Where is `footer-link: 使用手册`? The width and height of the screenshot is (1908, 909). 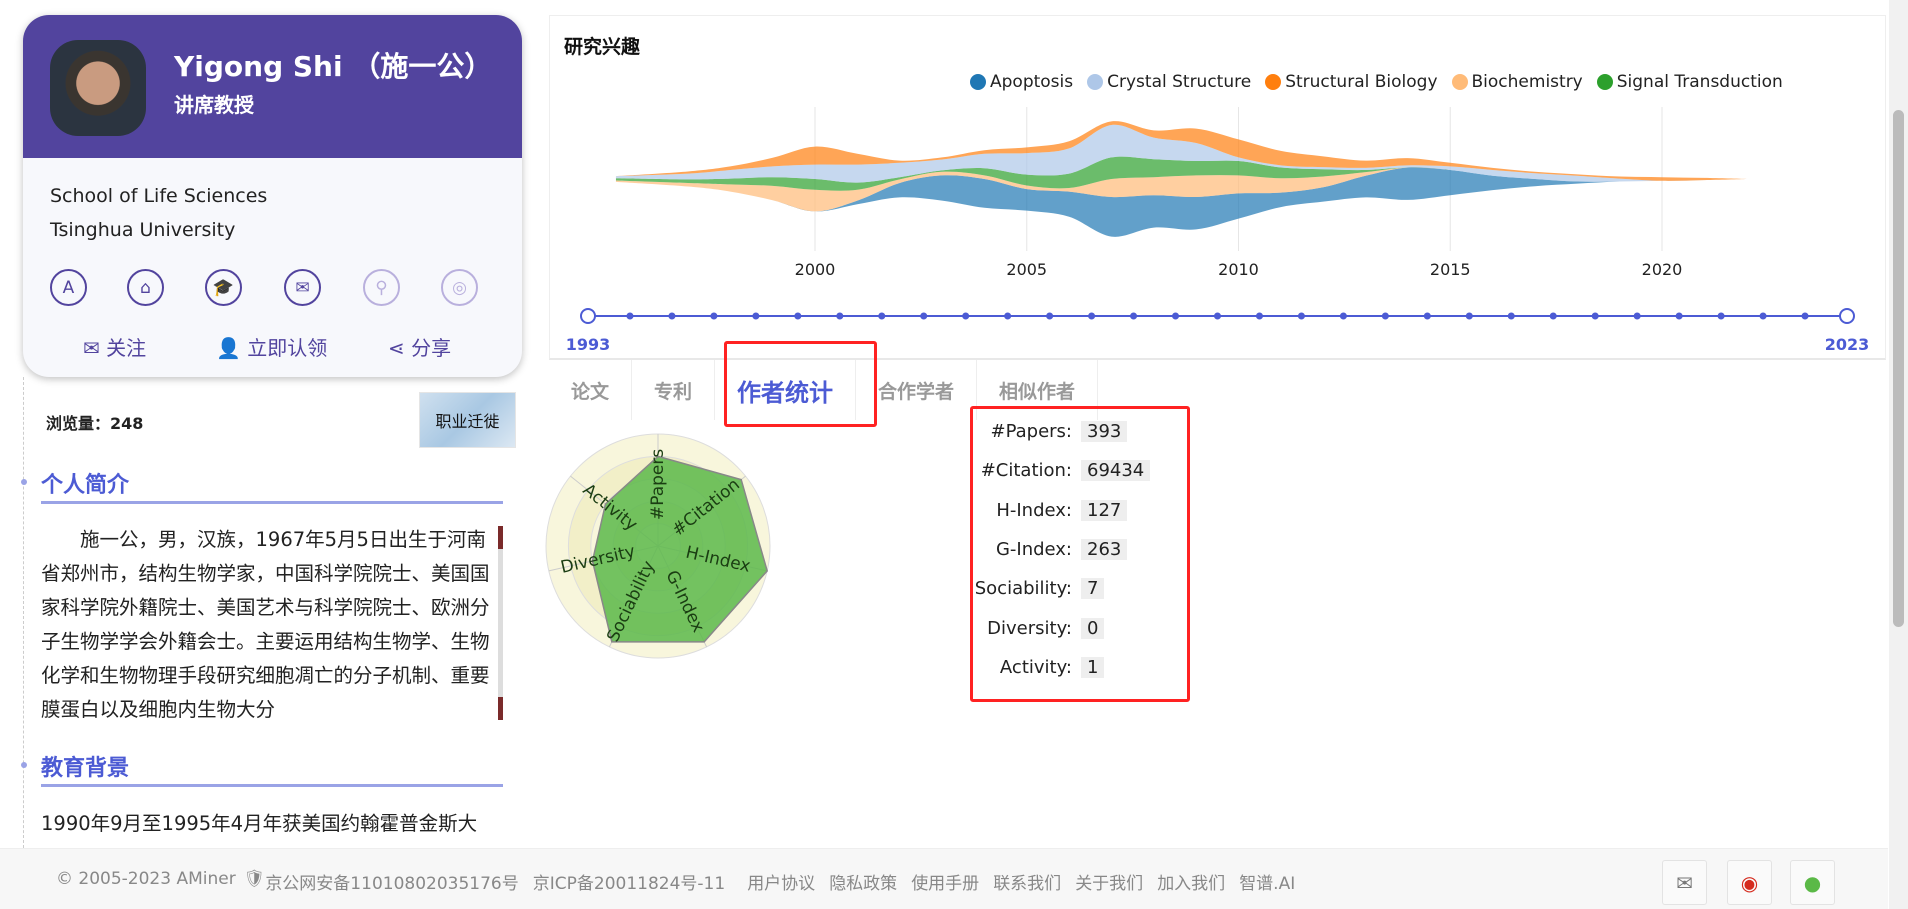
footer-link: 使用手册 is located at coordinates (945, 884).